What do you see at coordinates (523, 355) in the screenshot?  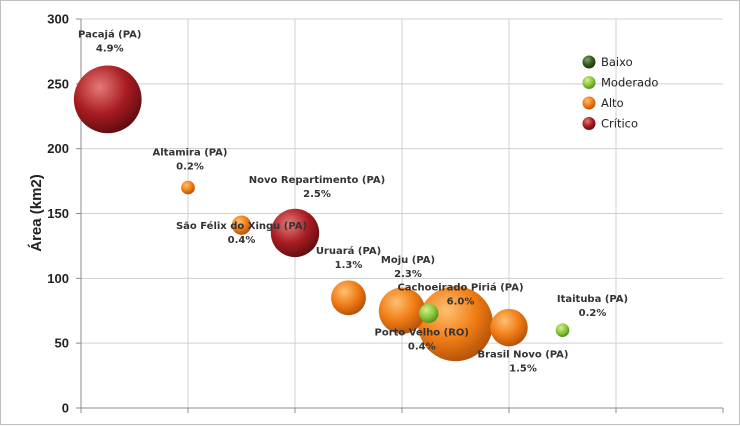 I see `bubble-label-brasil-novo-pa: Brasil Novo (PA)` at bounding box center [523, 355].